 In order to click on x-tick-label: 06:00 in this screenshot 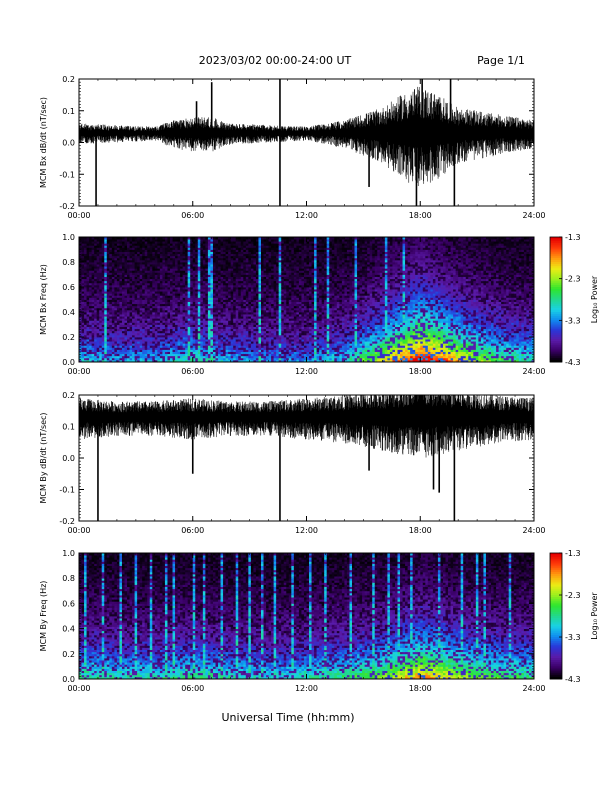, I will do `click(192, 215)`.